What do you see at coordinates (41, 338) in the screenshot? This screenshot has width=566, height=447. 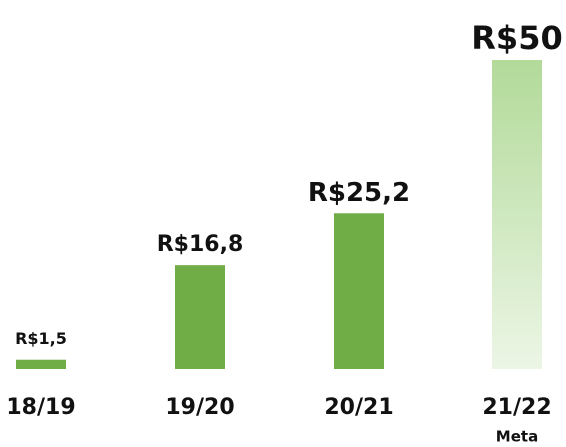 I see `value-label: R$1,5` at bounding box center [41, 338].